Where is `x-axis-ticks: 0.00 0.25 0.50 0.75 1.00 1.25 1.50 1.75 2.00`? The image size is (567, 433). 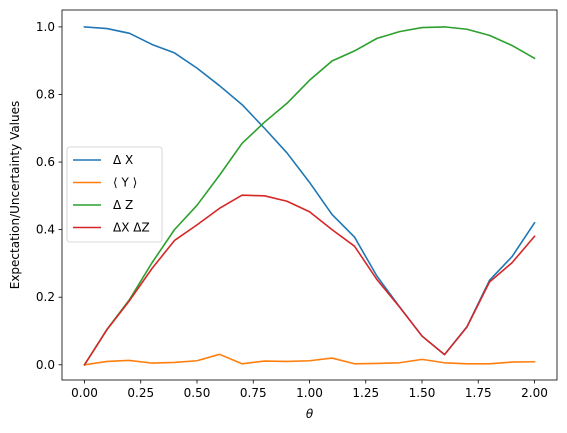 x-axis-ticks: 0.00 0.25 0.50 0.75 1.00 1.25 1.50 1.75 2.00 is located at coordinates (309, 390).